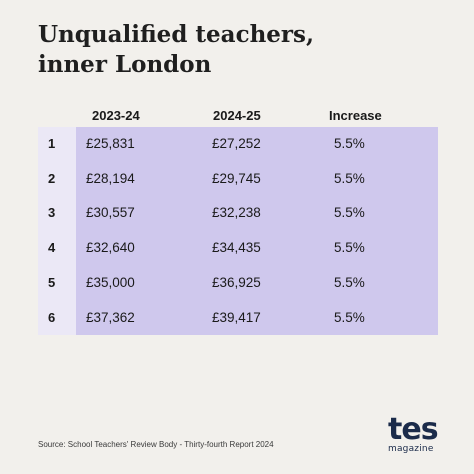  I want to click on row-number: 5, so click(52, 282).